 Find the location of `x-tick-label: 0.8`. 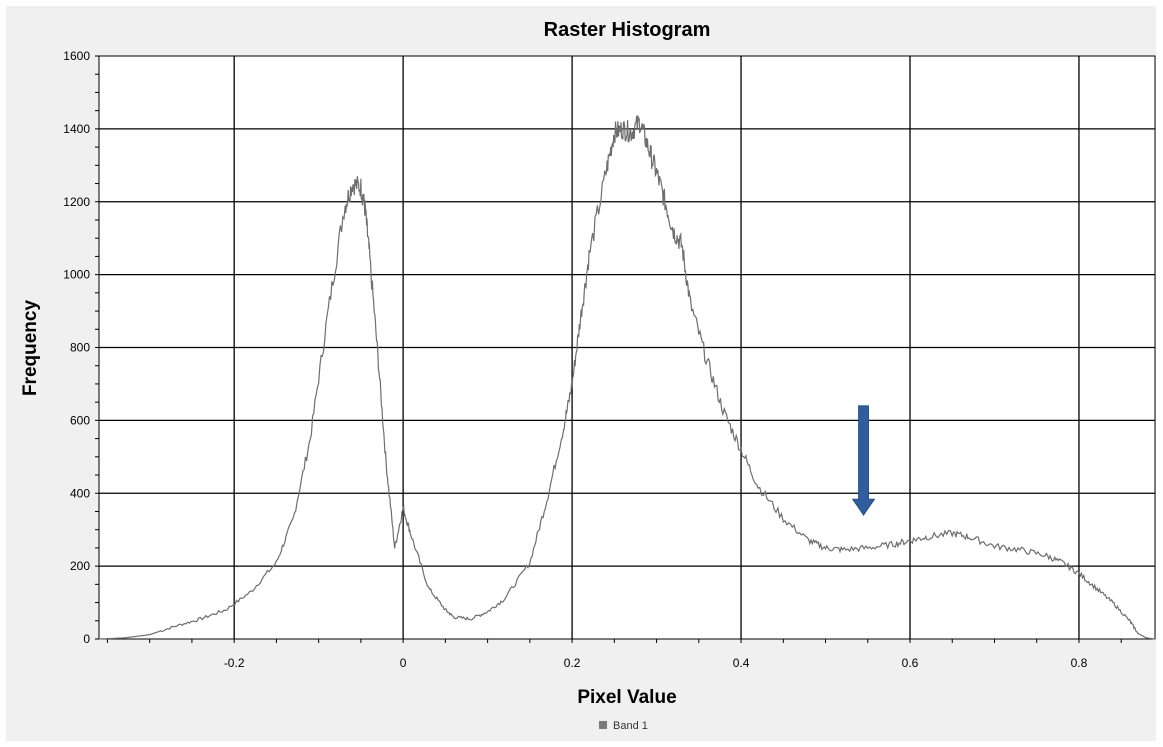

x-tick-label: 0.8 is located at coordinates (1079, 663).